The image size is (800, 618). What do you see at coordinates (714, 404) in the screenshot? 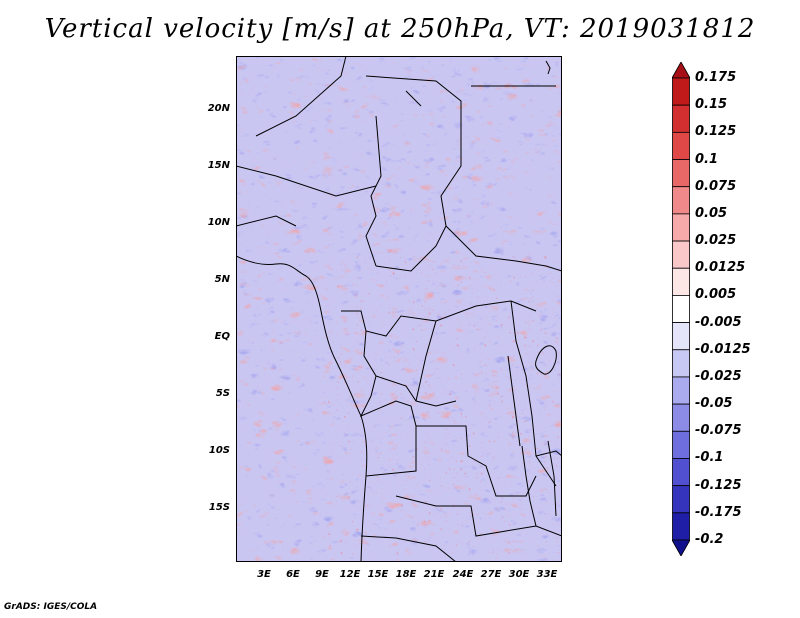
I see `colorbar-label: -0.05` at bounding box center [714, 404].